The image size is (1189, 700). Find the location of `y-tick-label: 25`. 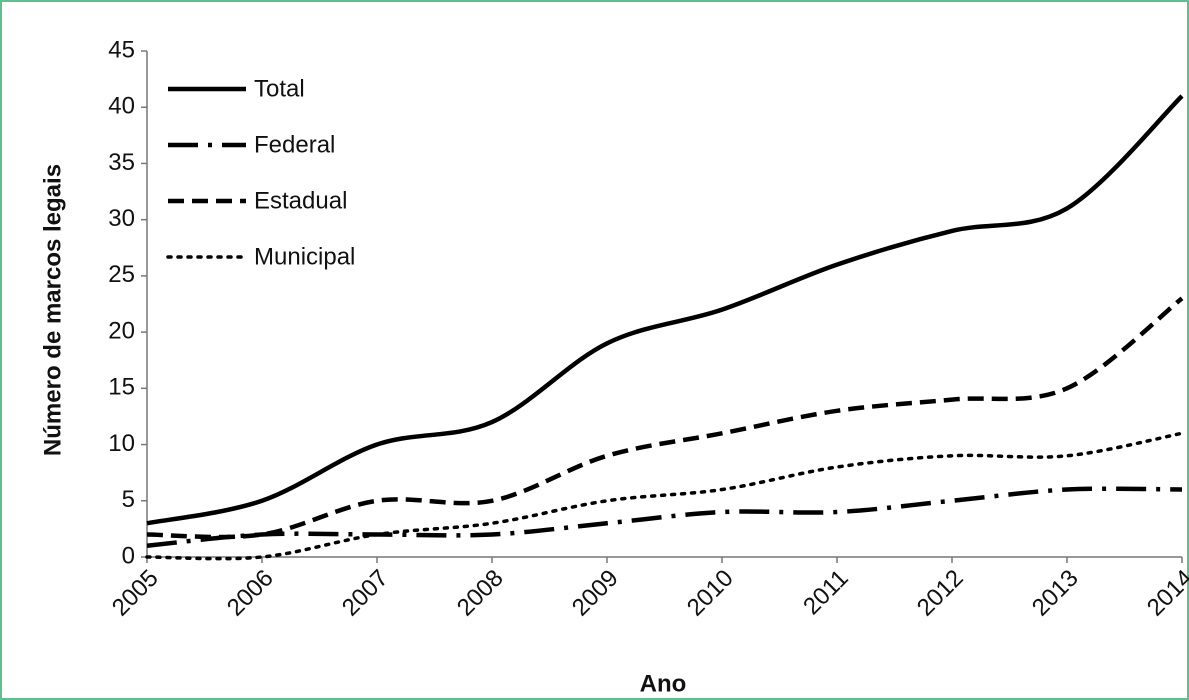

y-tick-label: 25 is located at coordinates (121, 274).